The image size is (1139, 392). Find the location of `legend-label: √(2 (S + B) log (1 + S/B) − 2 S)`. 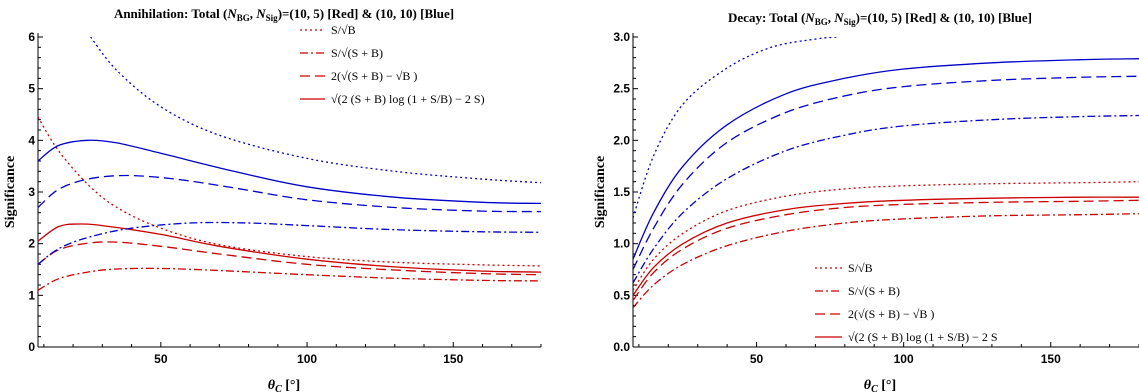

legend-label: √(2 (S + B) log (1 + S/B) − 2 S) is located at coordinates (408, 99).